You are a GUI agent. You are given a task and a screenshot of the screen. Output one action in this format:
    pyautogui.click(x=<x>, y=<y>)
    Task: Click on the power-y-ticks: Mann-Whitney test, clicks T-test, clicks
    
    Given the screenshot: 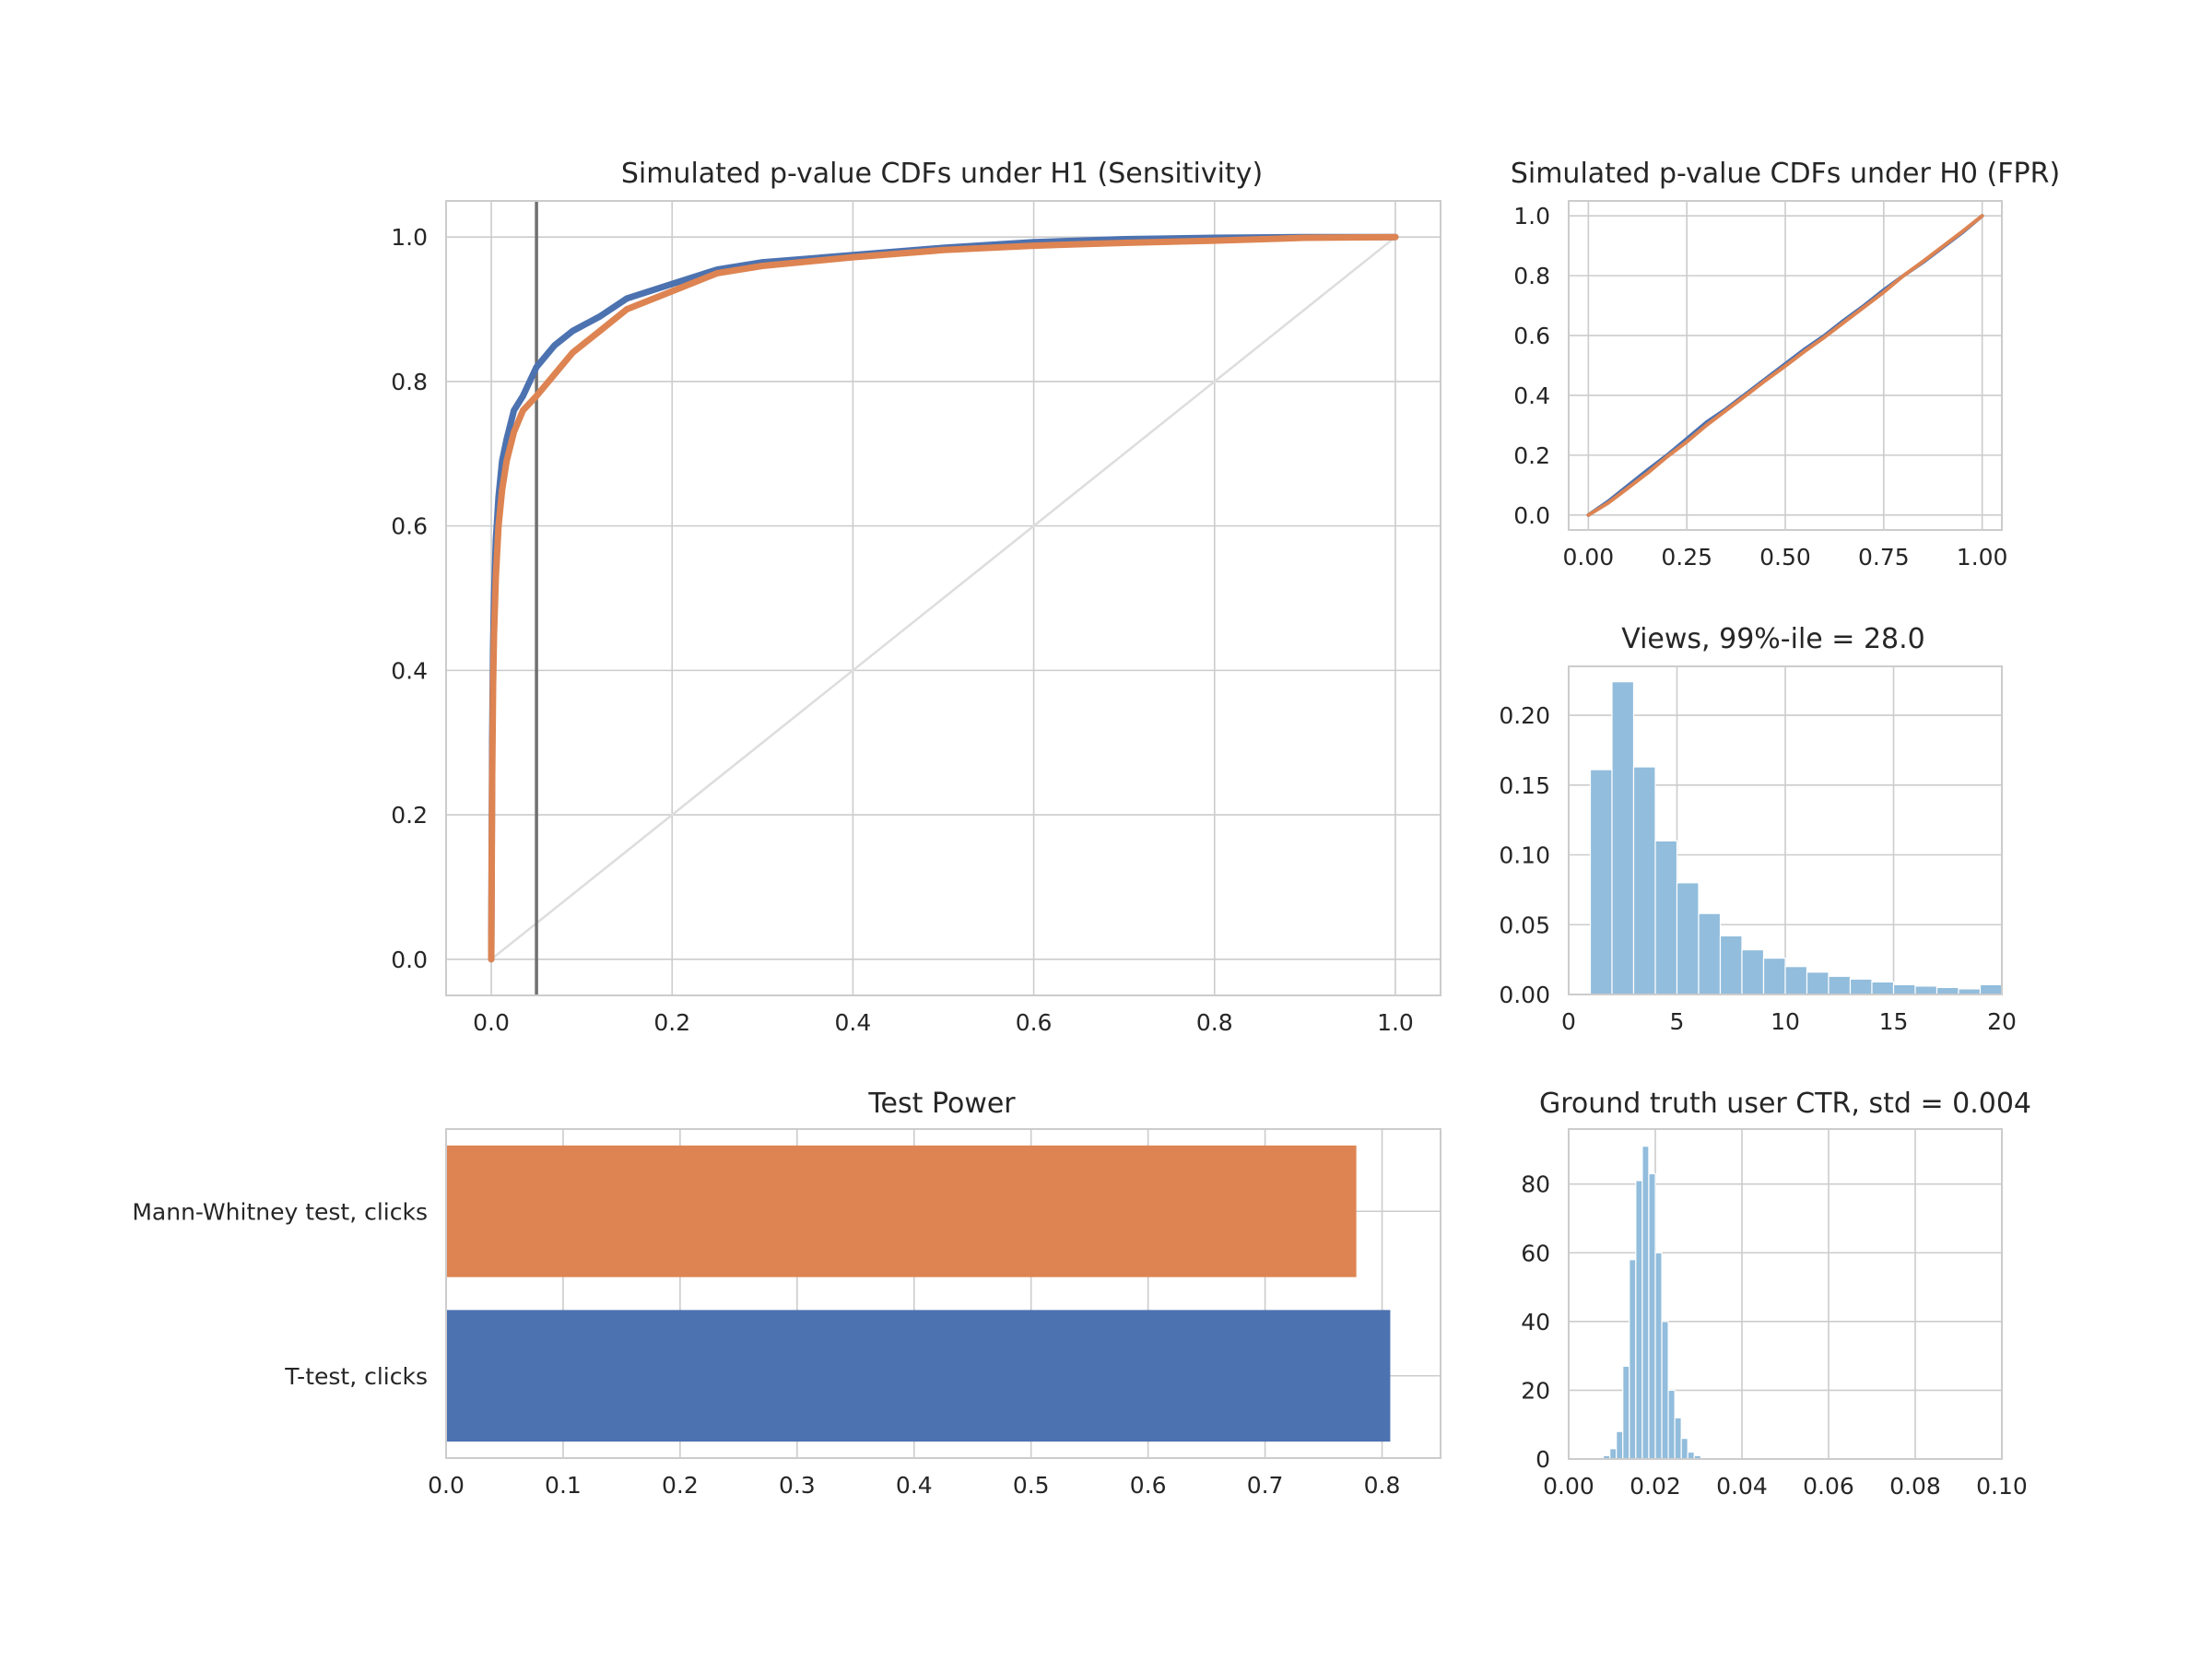 What is the action you would take?
    pyautogui.click(x=280, y=1294)
    